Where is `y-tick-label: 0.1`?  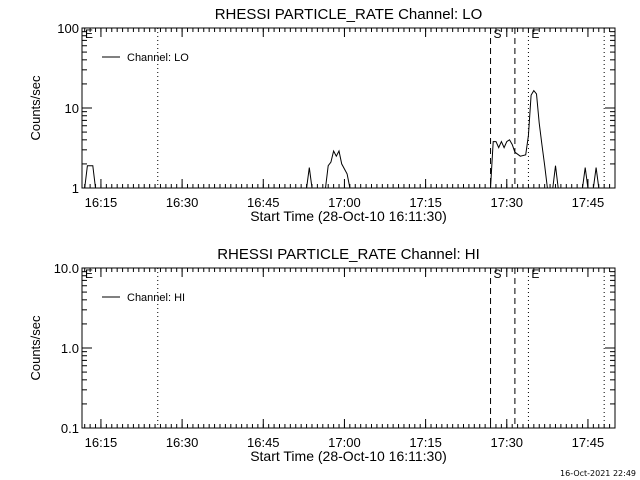
y-tick-label: 0.1 is located at coordinates (70, 428).